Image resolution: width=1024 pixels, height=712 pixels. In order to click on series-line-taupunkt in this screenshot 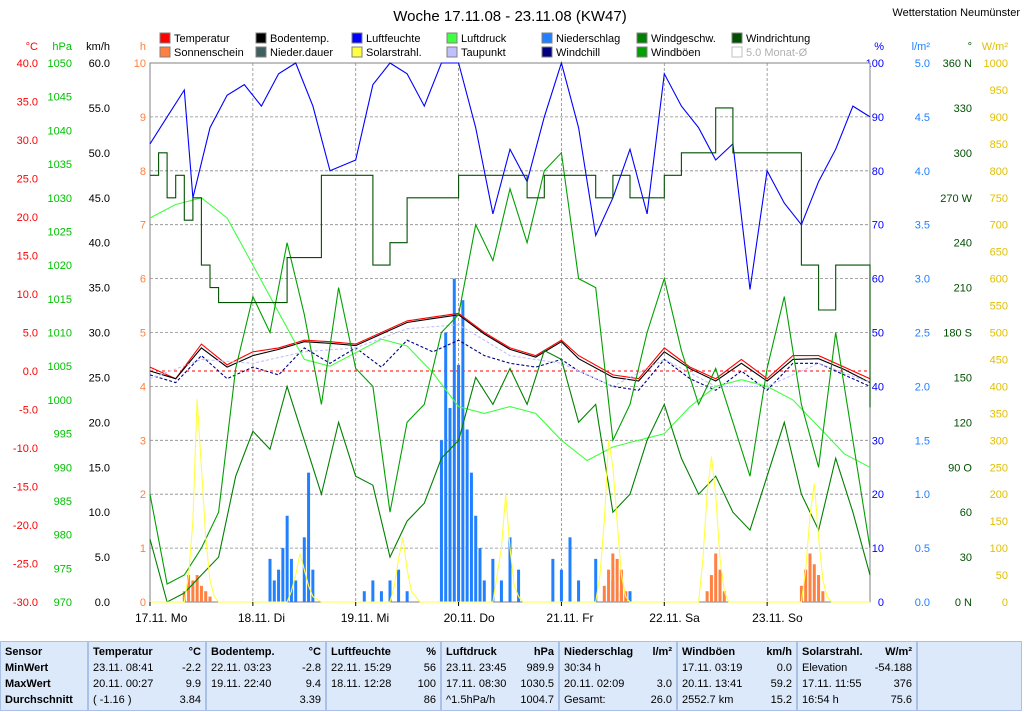, I will do `click(510, 356)`.